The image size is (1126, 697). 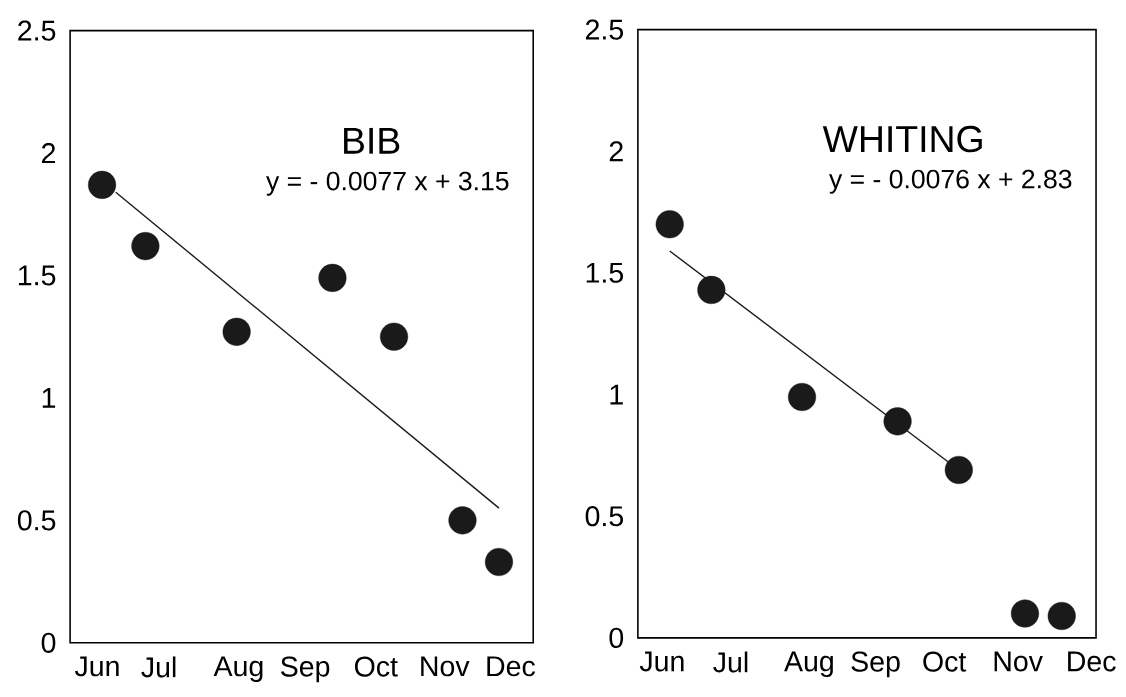 I want to click on text: WHITING, so click(x=902, y=139).